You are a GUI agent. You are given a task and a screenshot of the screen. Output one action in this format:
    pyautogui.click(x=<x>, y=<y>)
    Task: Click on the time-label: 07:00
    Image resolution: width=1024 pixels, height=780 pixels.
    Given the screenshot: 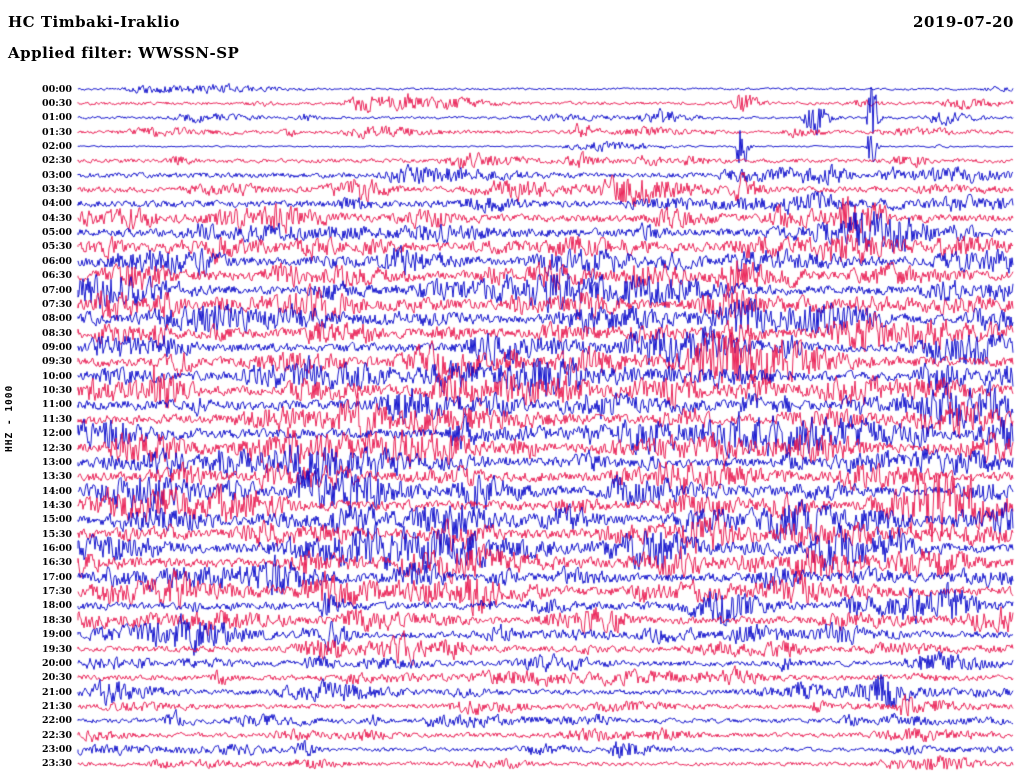 What is the action you would take?
    pyautogui.click(x=57, y=290)
    